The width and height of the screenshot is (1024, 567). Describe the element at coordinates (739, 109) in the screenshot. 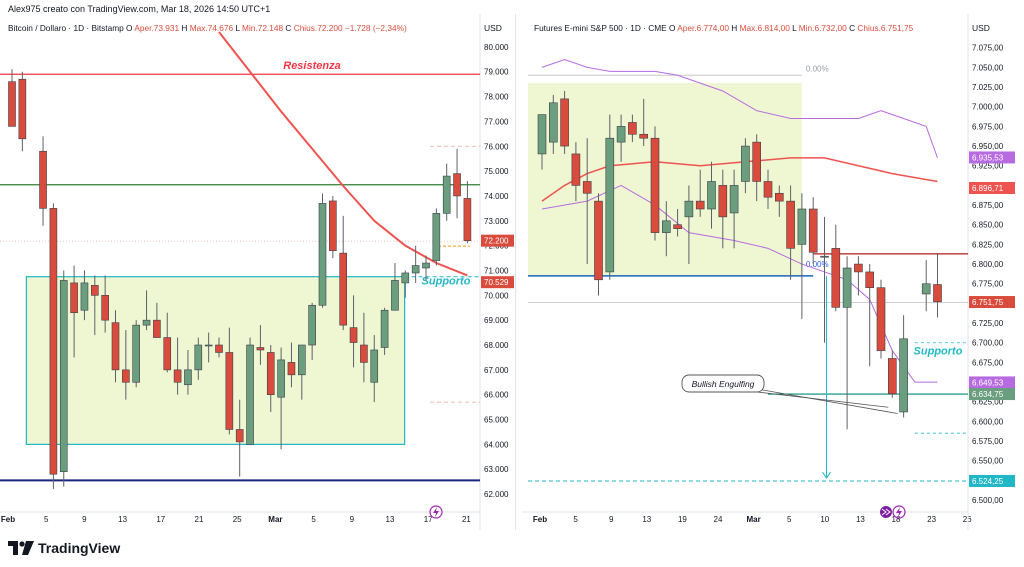

I see `band-upper-line` at that location.